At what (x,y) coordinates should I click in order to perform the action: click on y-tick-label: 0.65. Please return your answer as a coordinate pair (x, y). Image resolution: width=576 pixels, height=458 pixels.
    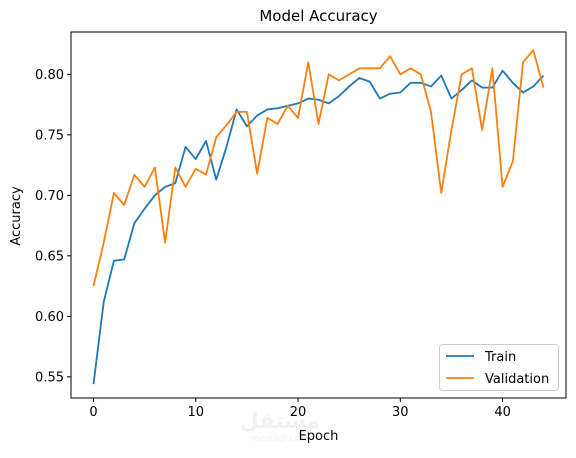
    Looking at the image, I should click on (49, 256).